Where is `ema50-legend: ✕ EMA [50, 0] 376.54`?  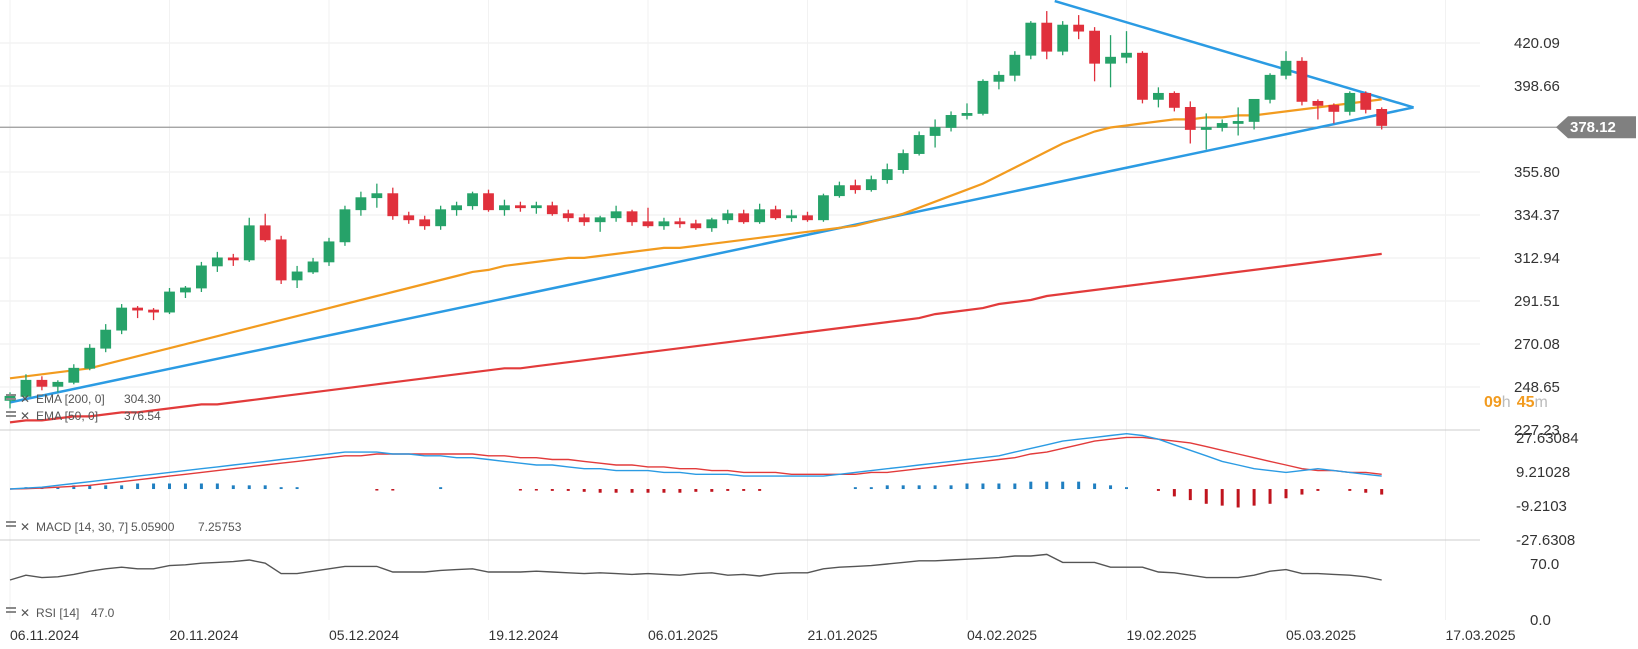 ema50-legend: ✕ EMA [50, 0] 376.54 is located at coordinates (83, 416).